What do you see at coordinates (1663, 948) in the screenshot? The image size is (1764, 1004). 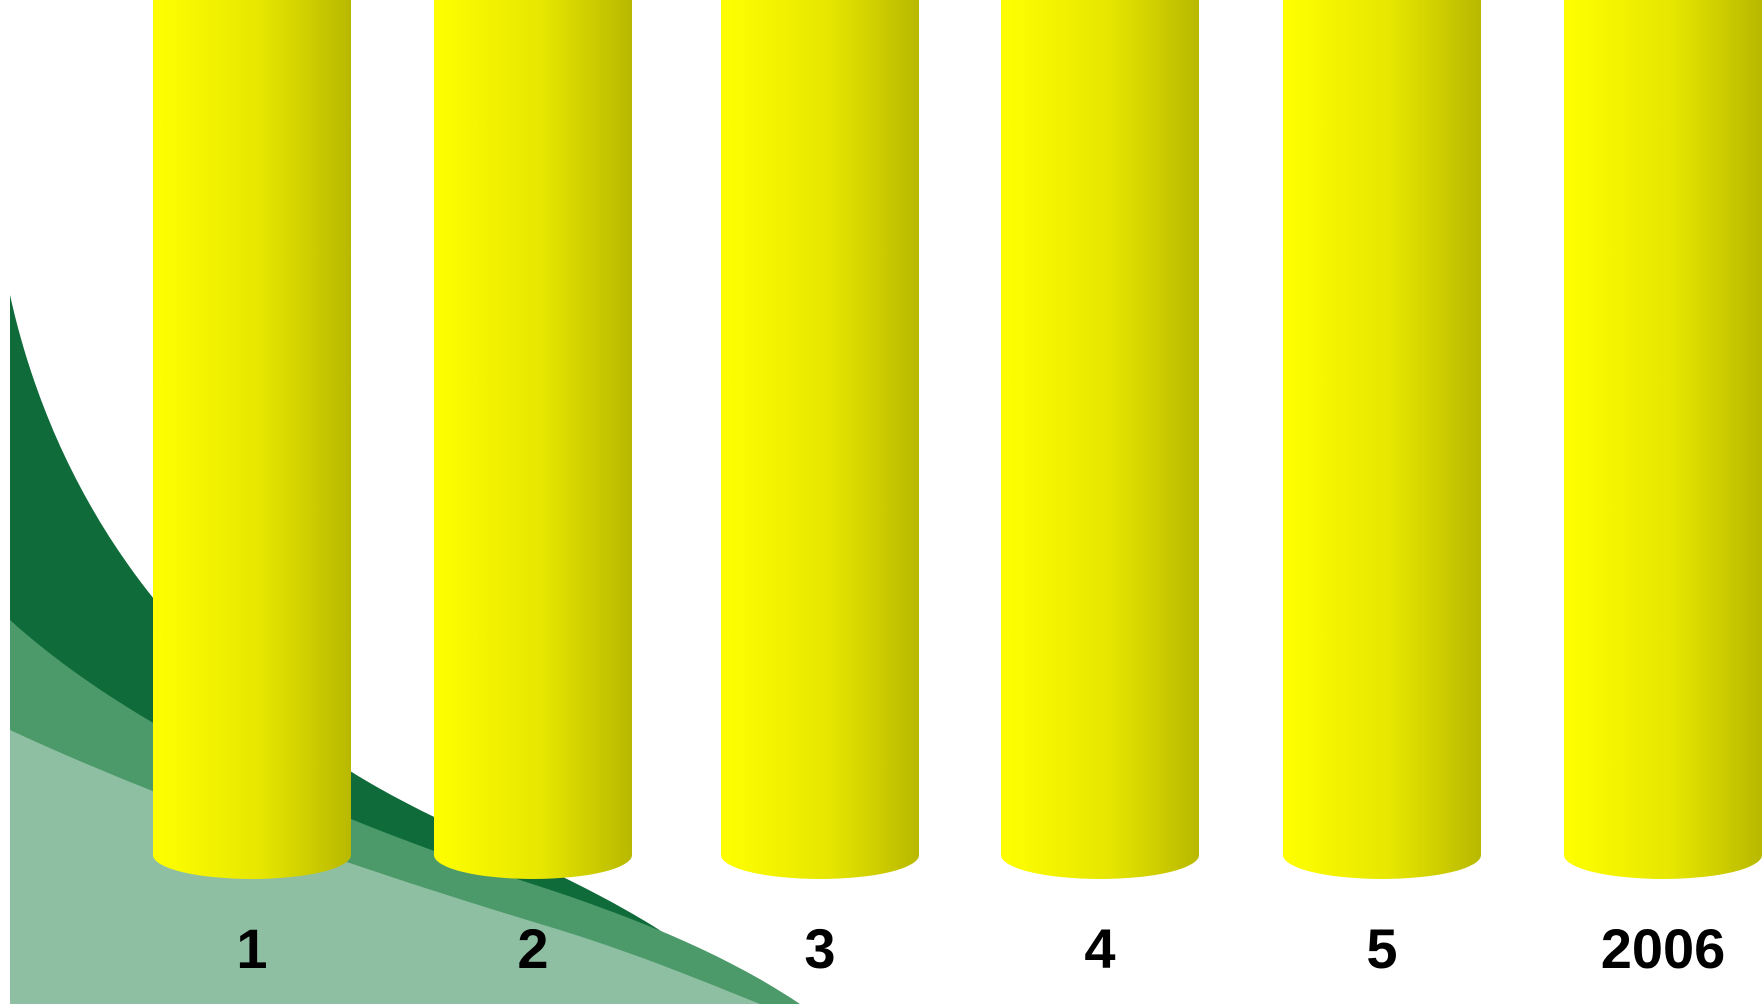 I see `x-tick-label: 2006` at bounding box center [1663, 948].